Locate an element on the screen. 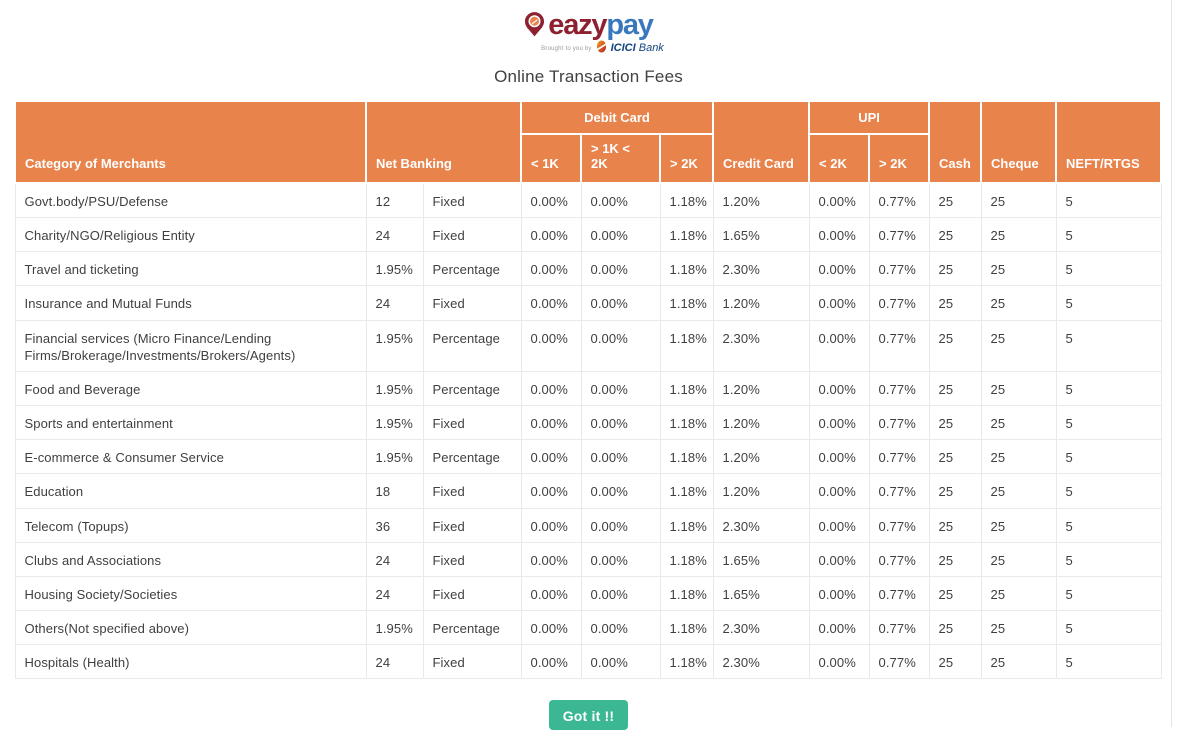 This screenshot has width=1177, height=730. col-header-net-banking: Net Banking is located at coordinates (443, 142).